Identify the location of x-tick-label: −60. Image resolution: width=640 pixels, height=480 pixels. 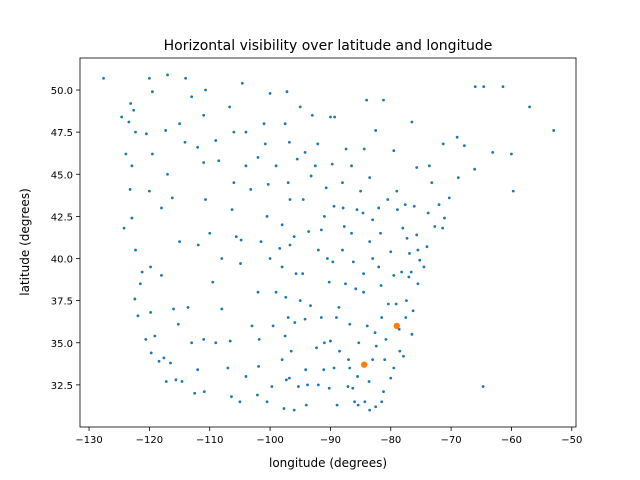
(511, 440).